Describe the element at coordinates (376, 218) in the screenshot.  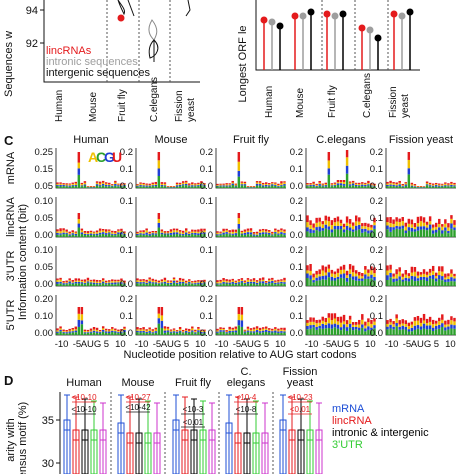
I see `logo-ytick: 0.1` at that location.